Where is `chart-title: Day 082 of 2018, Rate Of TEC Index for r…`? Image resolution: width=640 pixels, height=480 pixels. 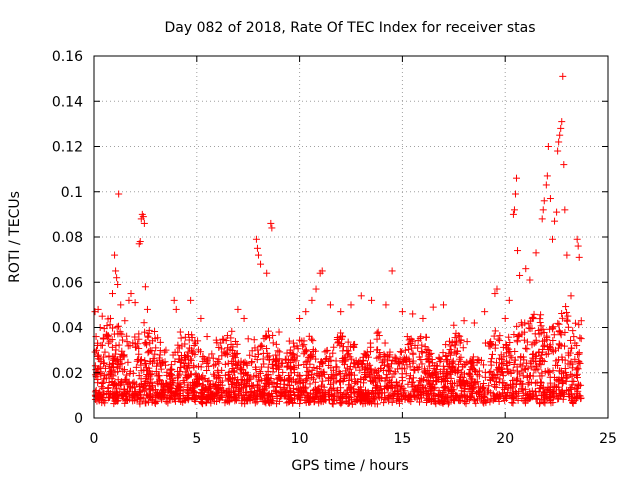 chart-title: Day 082 of 2018, Rate Of TEC Index for r… is located at coordinates (349, 28).